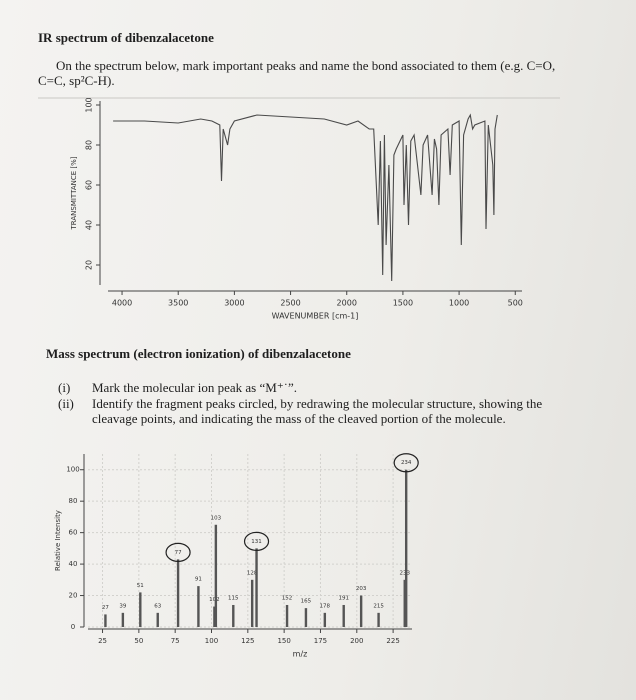 The image size is (636, 700). I want to click on x-tick-label: 2000, so click(347, 303).